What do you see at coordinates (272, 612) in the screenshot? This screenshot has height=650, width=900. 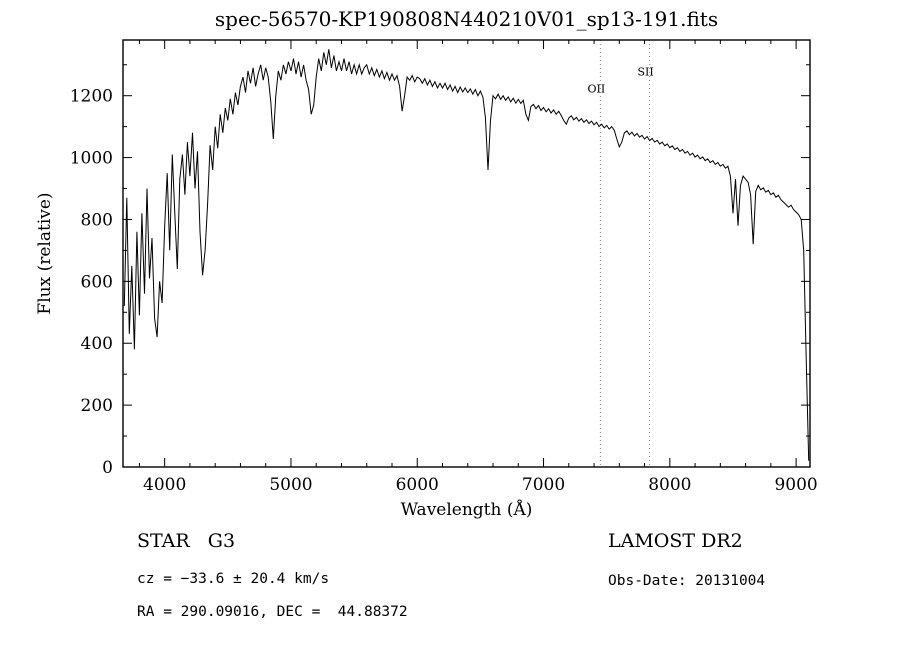 I see `ra-dec-value: RA = 290.09016, DEC = 44.88372` at bounding box center [272, 612].